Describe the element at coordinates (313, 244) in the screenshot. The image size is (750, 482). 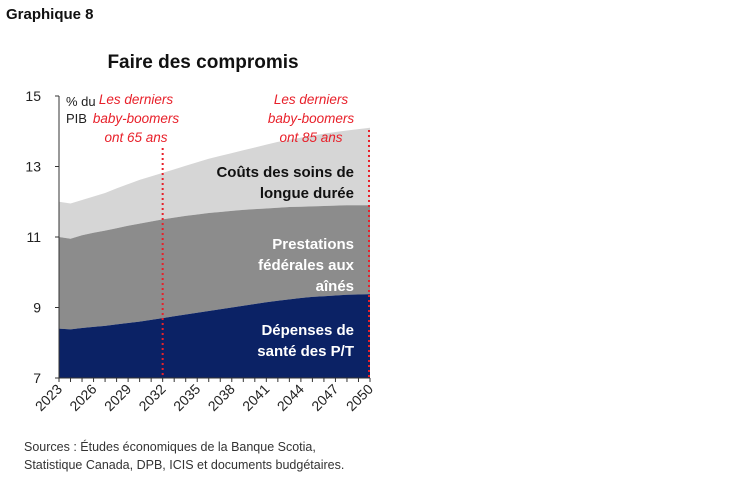
I see `series-label: Prestations` at that location.